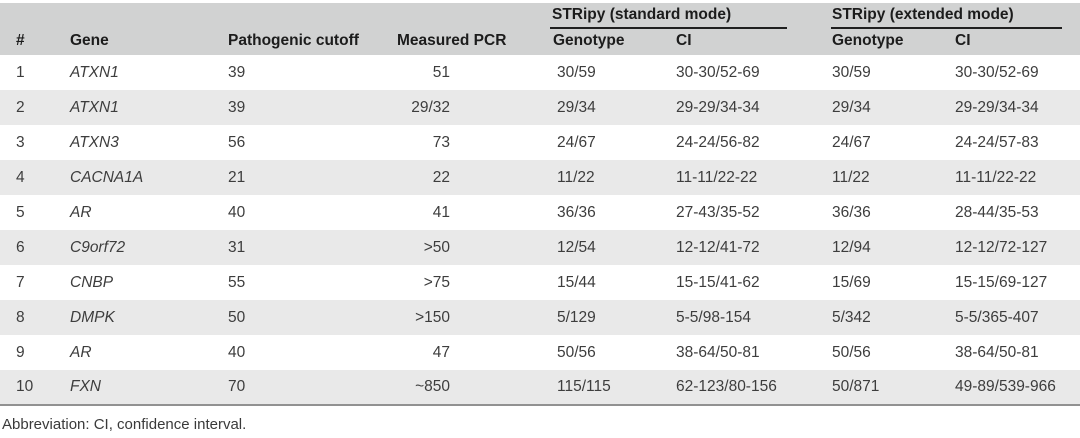 The image size is (1080, 438). What do you see at coordinates (237, 177) in the screenshot?
I see `cell-cutoff: 21` at bounding box center [237, 177].